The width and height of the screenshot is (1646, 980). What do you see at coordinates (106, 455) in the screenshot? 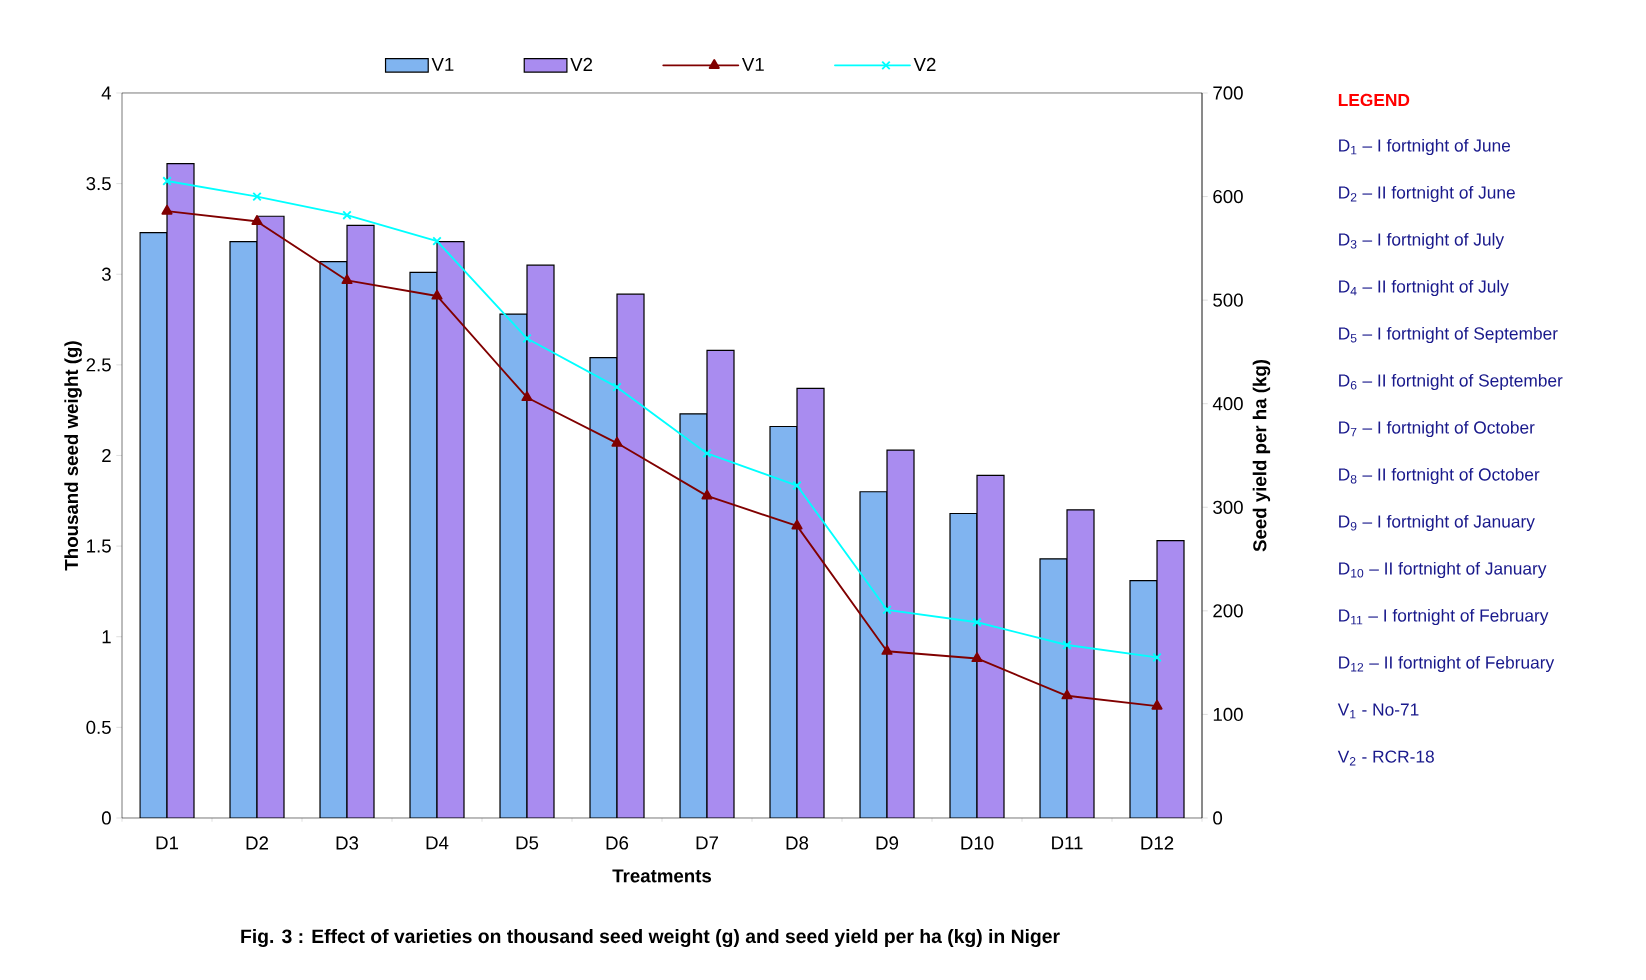
I see `y-tick-label: 2` at bounding box center [106, 455].